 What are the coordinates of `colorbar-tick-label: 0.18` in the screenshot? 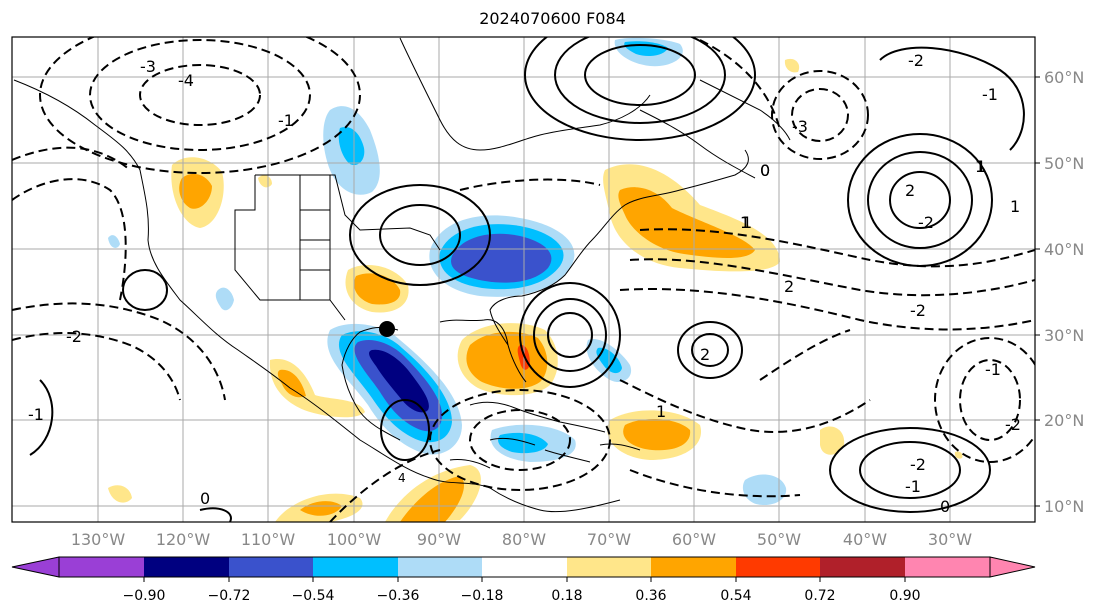 It's located at (566, 596).